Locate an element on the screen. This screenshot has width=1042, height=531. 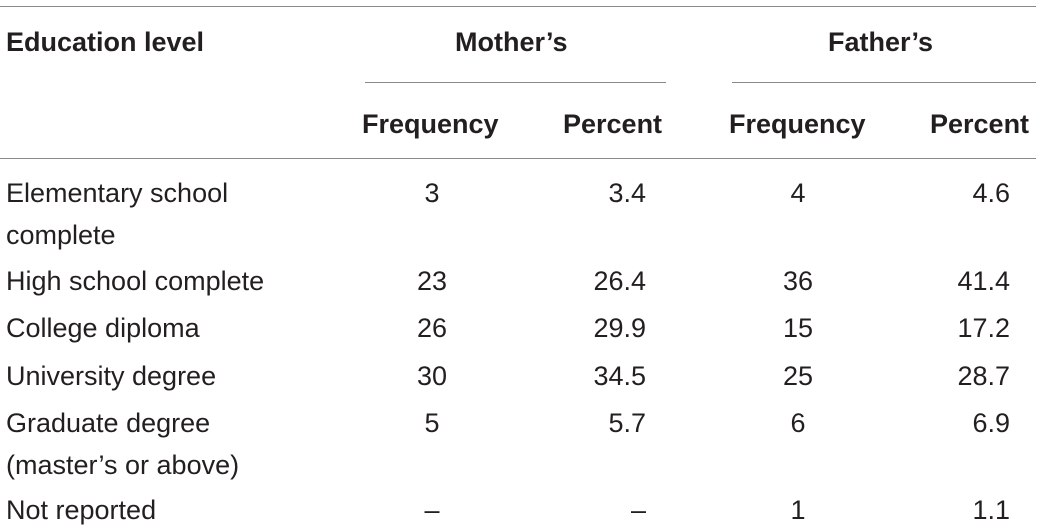
header-father-frequency: Frequency is located at coordinates (797, 124).